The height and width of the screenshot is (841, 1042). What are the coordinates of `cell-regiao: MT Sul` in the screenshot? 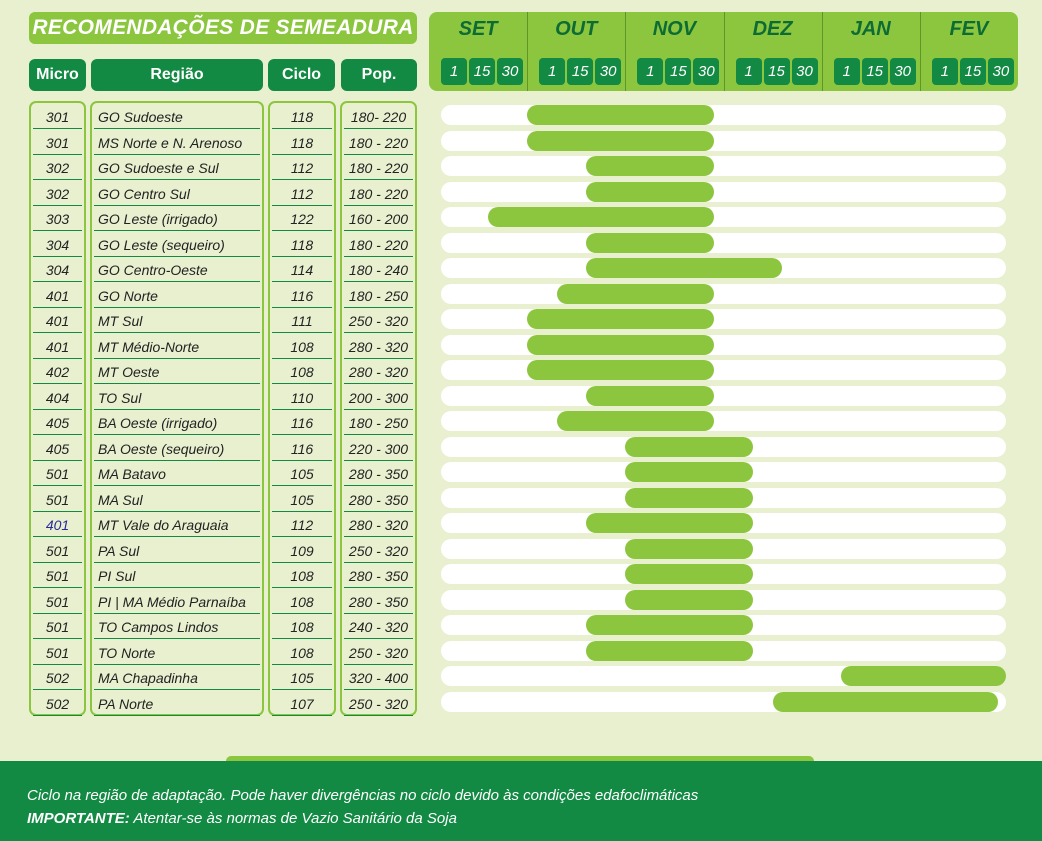 It's located at (177, 320).